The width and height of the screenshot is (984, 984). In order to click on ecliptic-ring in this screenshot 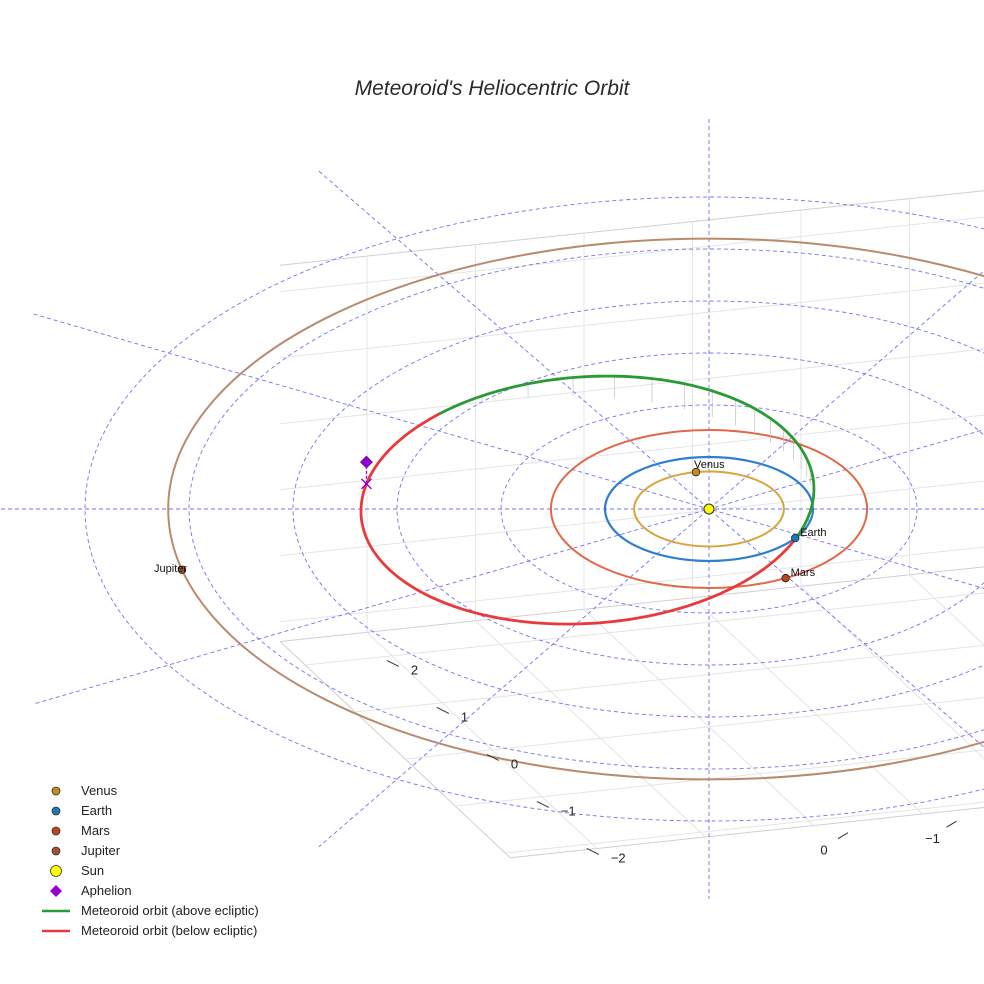, I will do `click(709, 509)`.